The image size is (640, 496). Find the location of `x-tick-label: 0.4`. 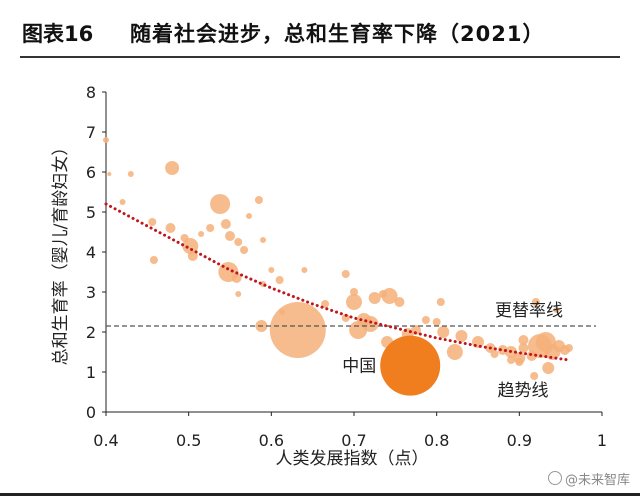

x-tick-label: 0.4 is located at coordinates (105, 440).